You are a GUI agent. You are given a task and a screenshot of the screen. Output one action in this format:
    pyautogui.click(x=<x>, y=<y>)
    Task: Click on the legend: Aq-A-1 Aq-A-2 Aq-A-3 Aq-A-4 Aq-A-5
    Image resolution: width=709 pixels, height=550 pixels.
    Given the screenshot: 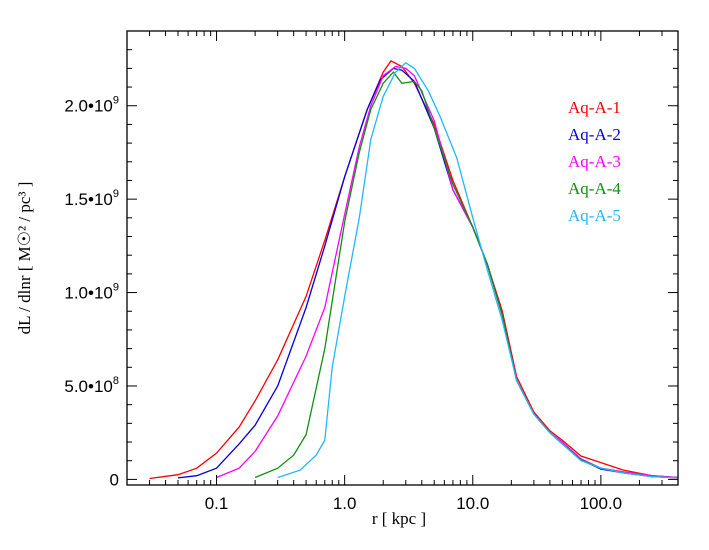 What is the action you would take?
    pyautogui.click(x=594, y=161)
    